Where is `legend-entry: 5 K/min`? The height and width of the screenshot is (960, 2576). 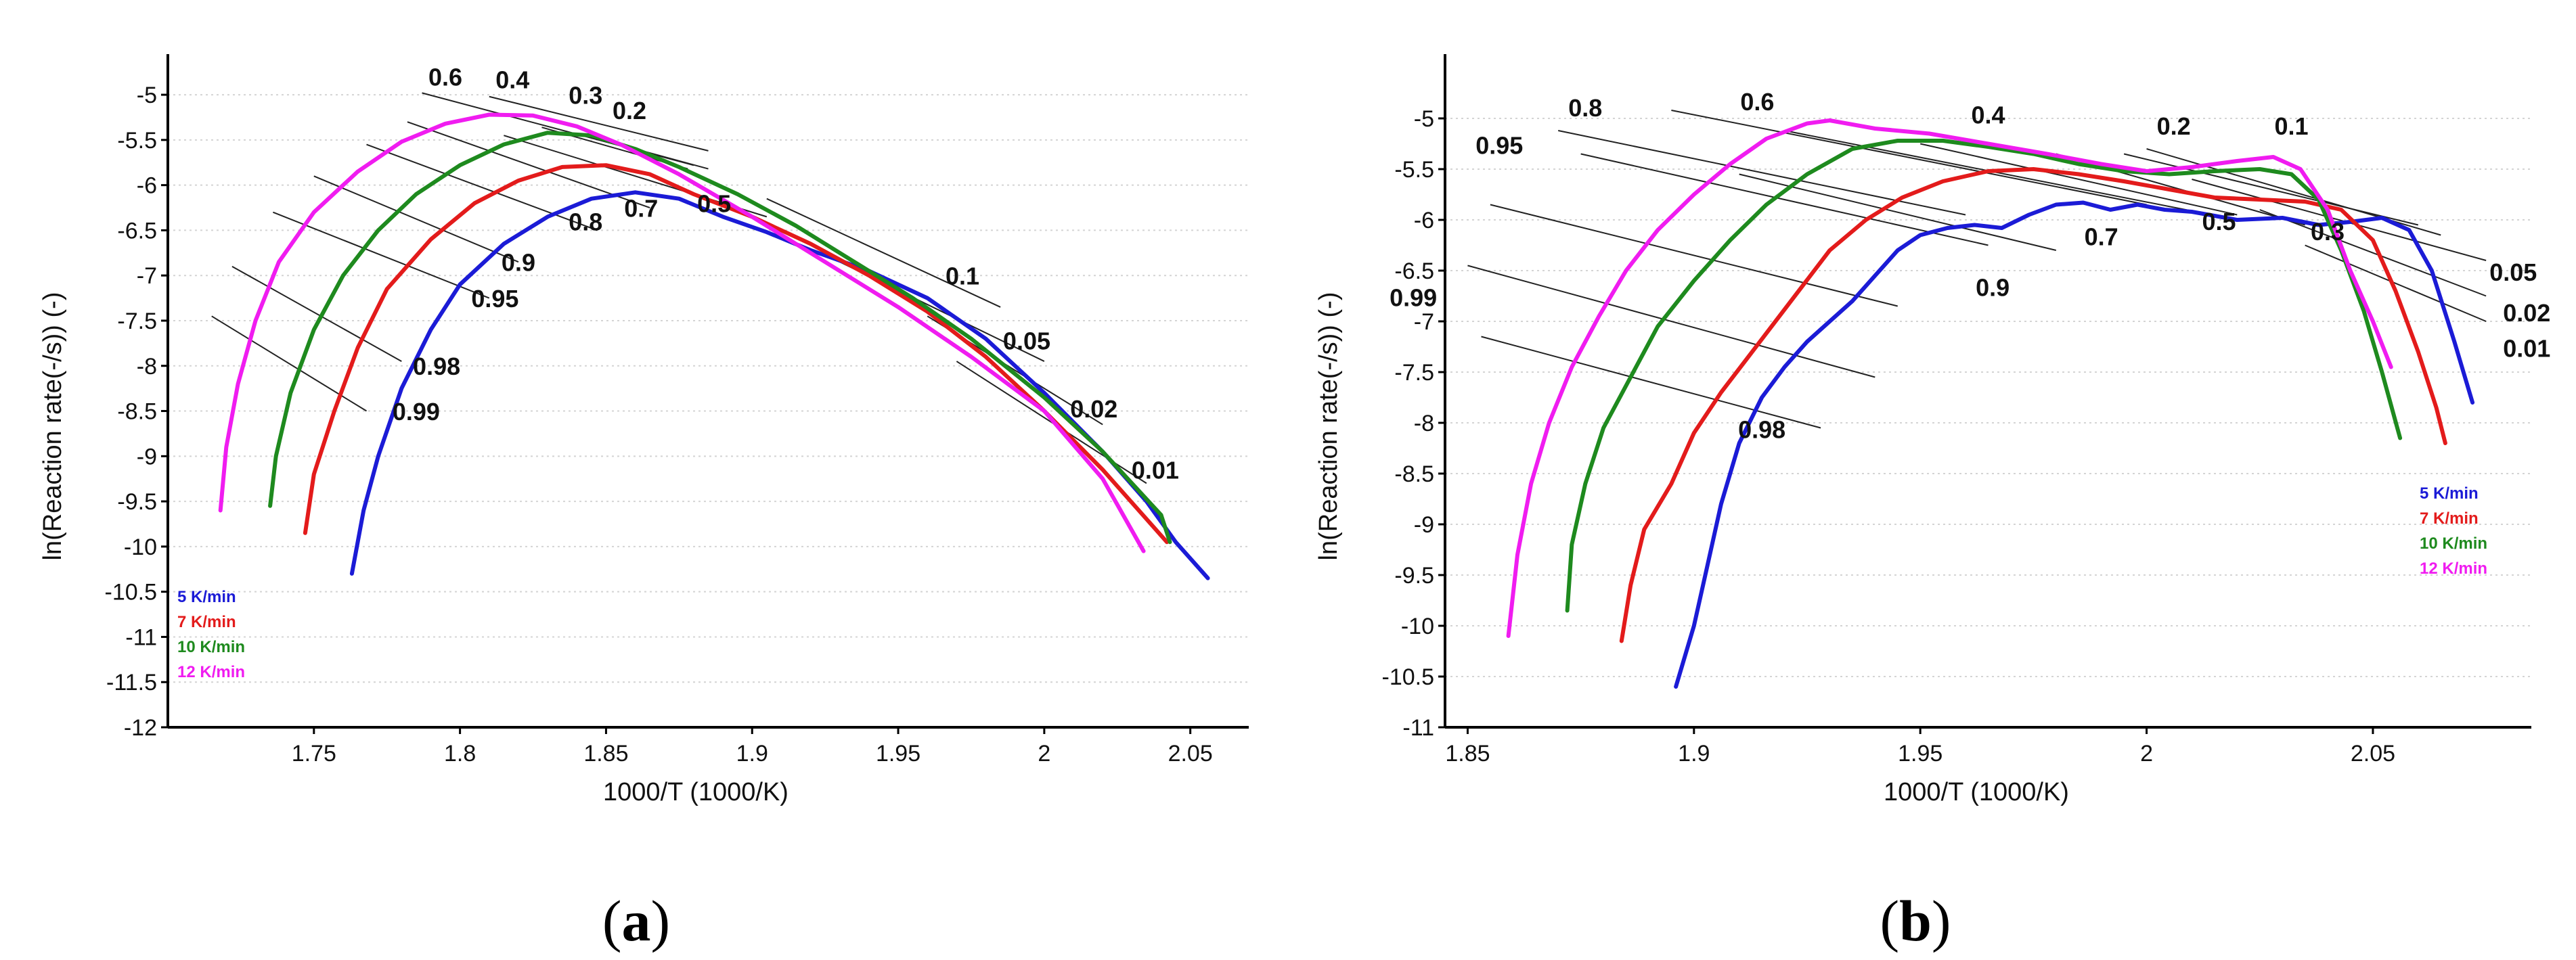 legend-entry: 5 K/min is located at coordinates (2449, 493).